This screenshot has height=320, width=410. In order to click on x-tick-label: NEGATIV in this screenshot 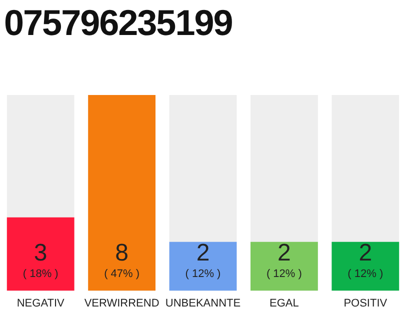, I will do `click(40, 303)`.